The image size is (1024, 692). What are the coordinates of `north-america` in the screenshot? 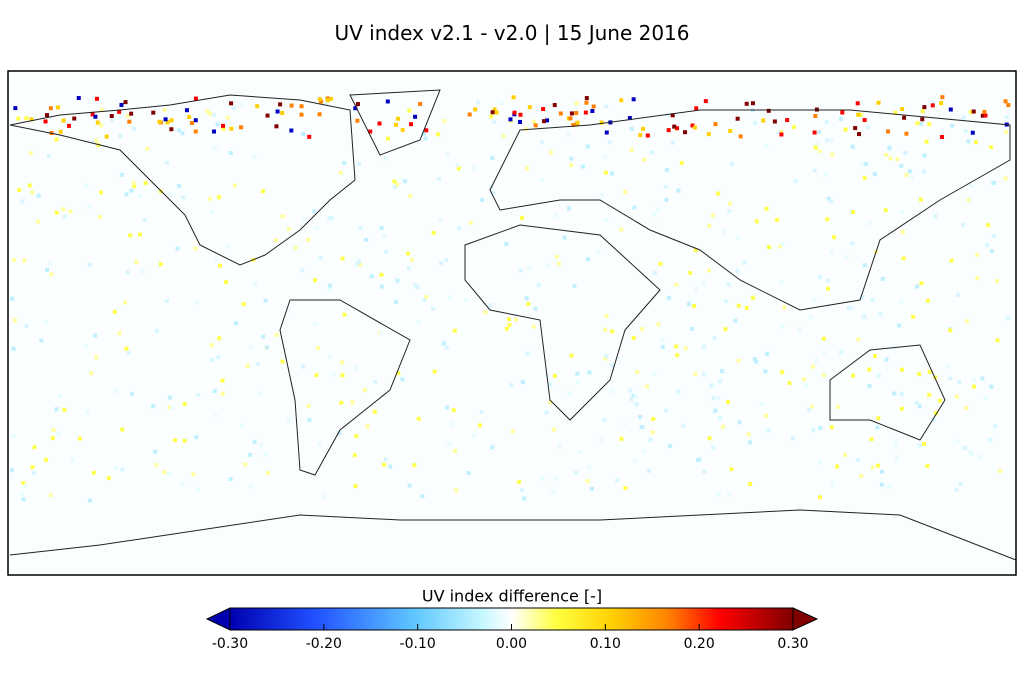 It's located at (182, 180).